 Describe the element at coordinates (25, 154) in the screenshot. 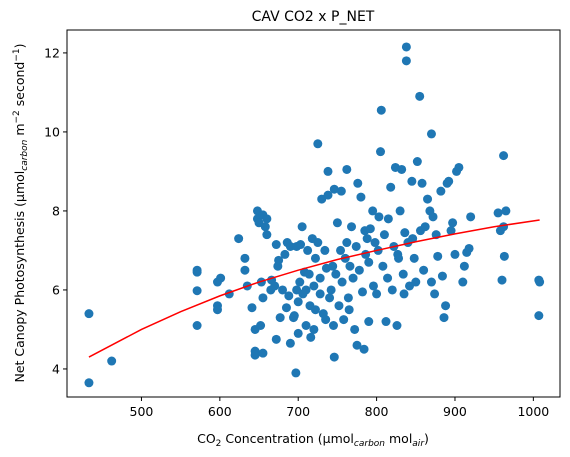

I see `y-label-sub: carbon` at that location.